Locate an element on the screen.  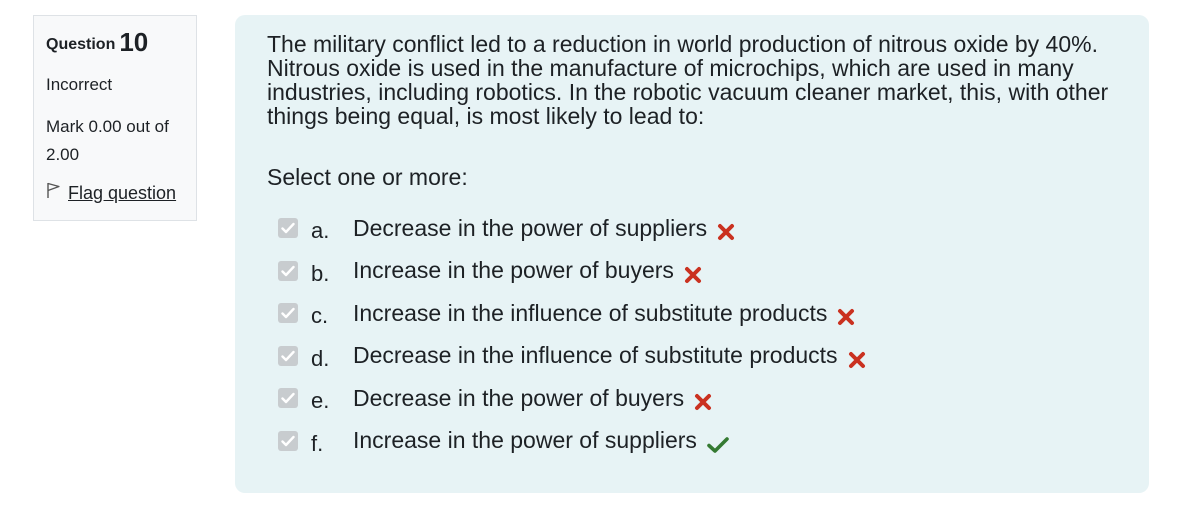
question-state: Incorrect is located at coordinates (79, 84).